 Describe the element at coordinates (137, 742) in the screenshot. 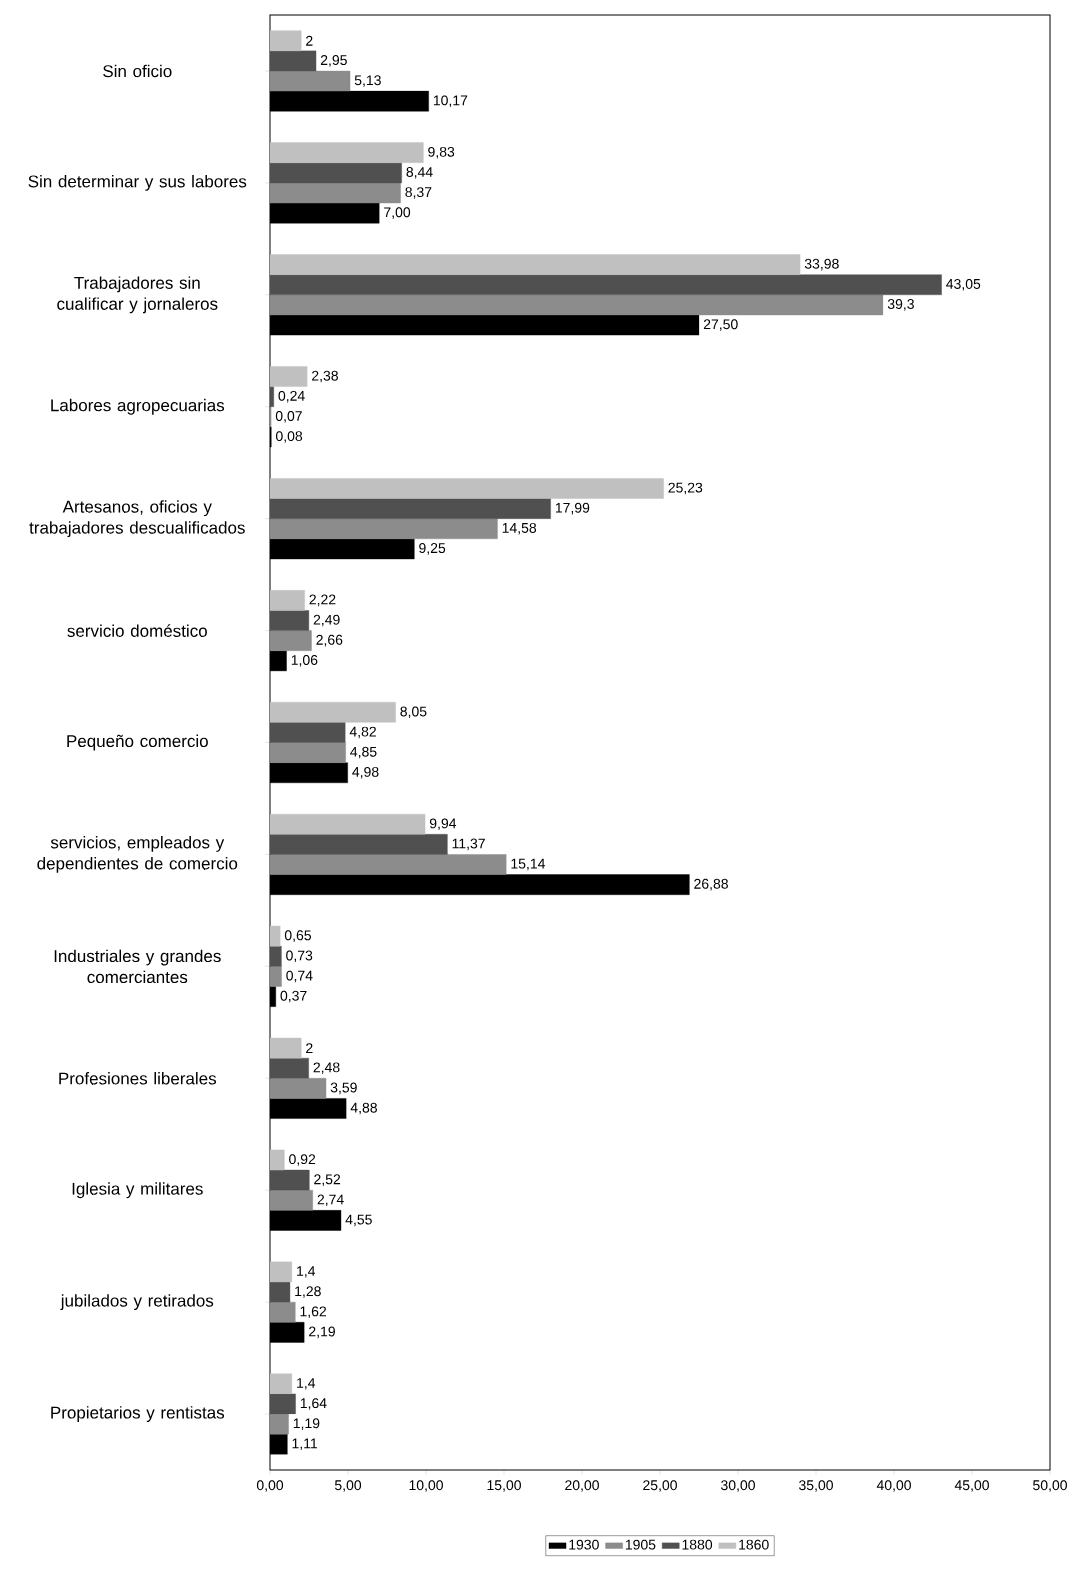

I see `y-tick-label: Pequeño comercio` at that location.